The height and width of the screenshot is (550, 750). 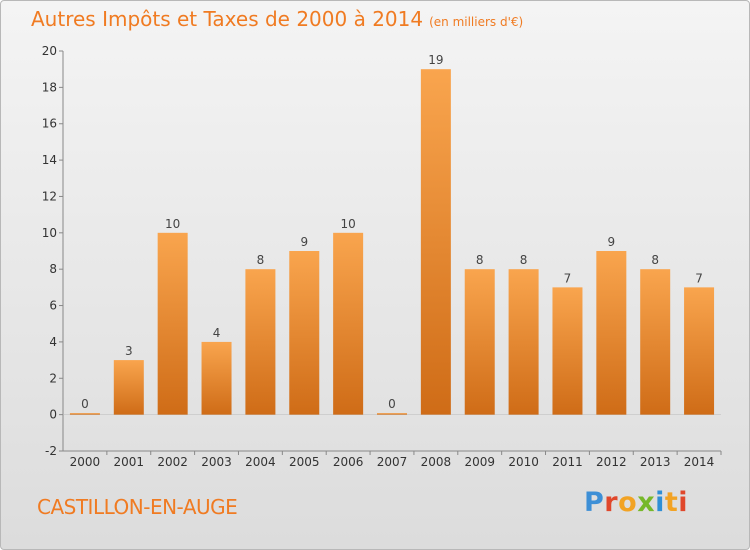 I want to click on value-label-2012: 9, so click(x=612, y=242).